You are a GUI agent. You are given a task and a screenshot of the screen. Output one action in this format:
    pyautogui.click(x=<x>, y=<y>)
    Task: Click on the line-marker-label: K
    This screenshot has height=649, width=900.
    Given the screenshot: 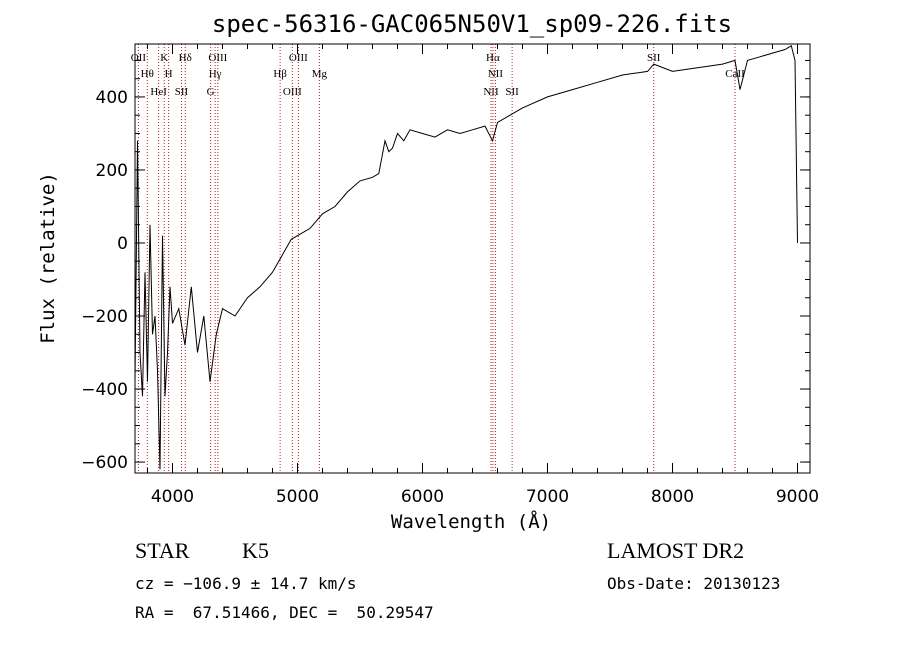 What is the action you would take?
    pyautogui.click(x=164, y=58)
    